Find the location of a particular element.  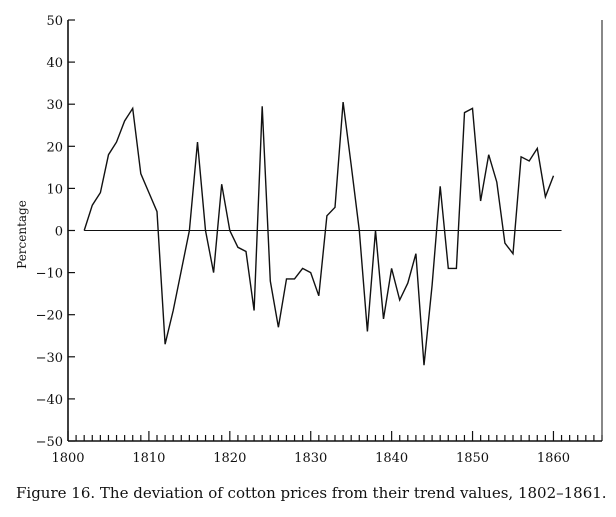

y-tick-label: 30 is located at coordinates (54, 105).